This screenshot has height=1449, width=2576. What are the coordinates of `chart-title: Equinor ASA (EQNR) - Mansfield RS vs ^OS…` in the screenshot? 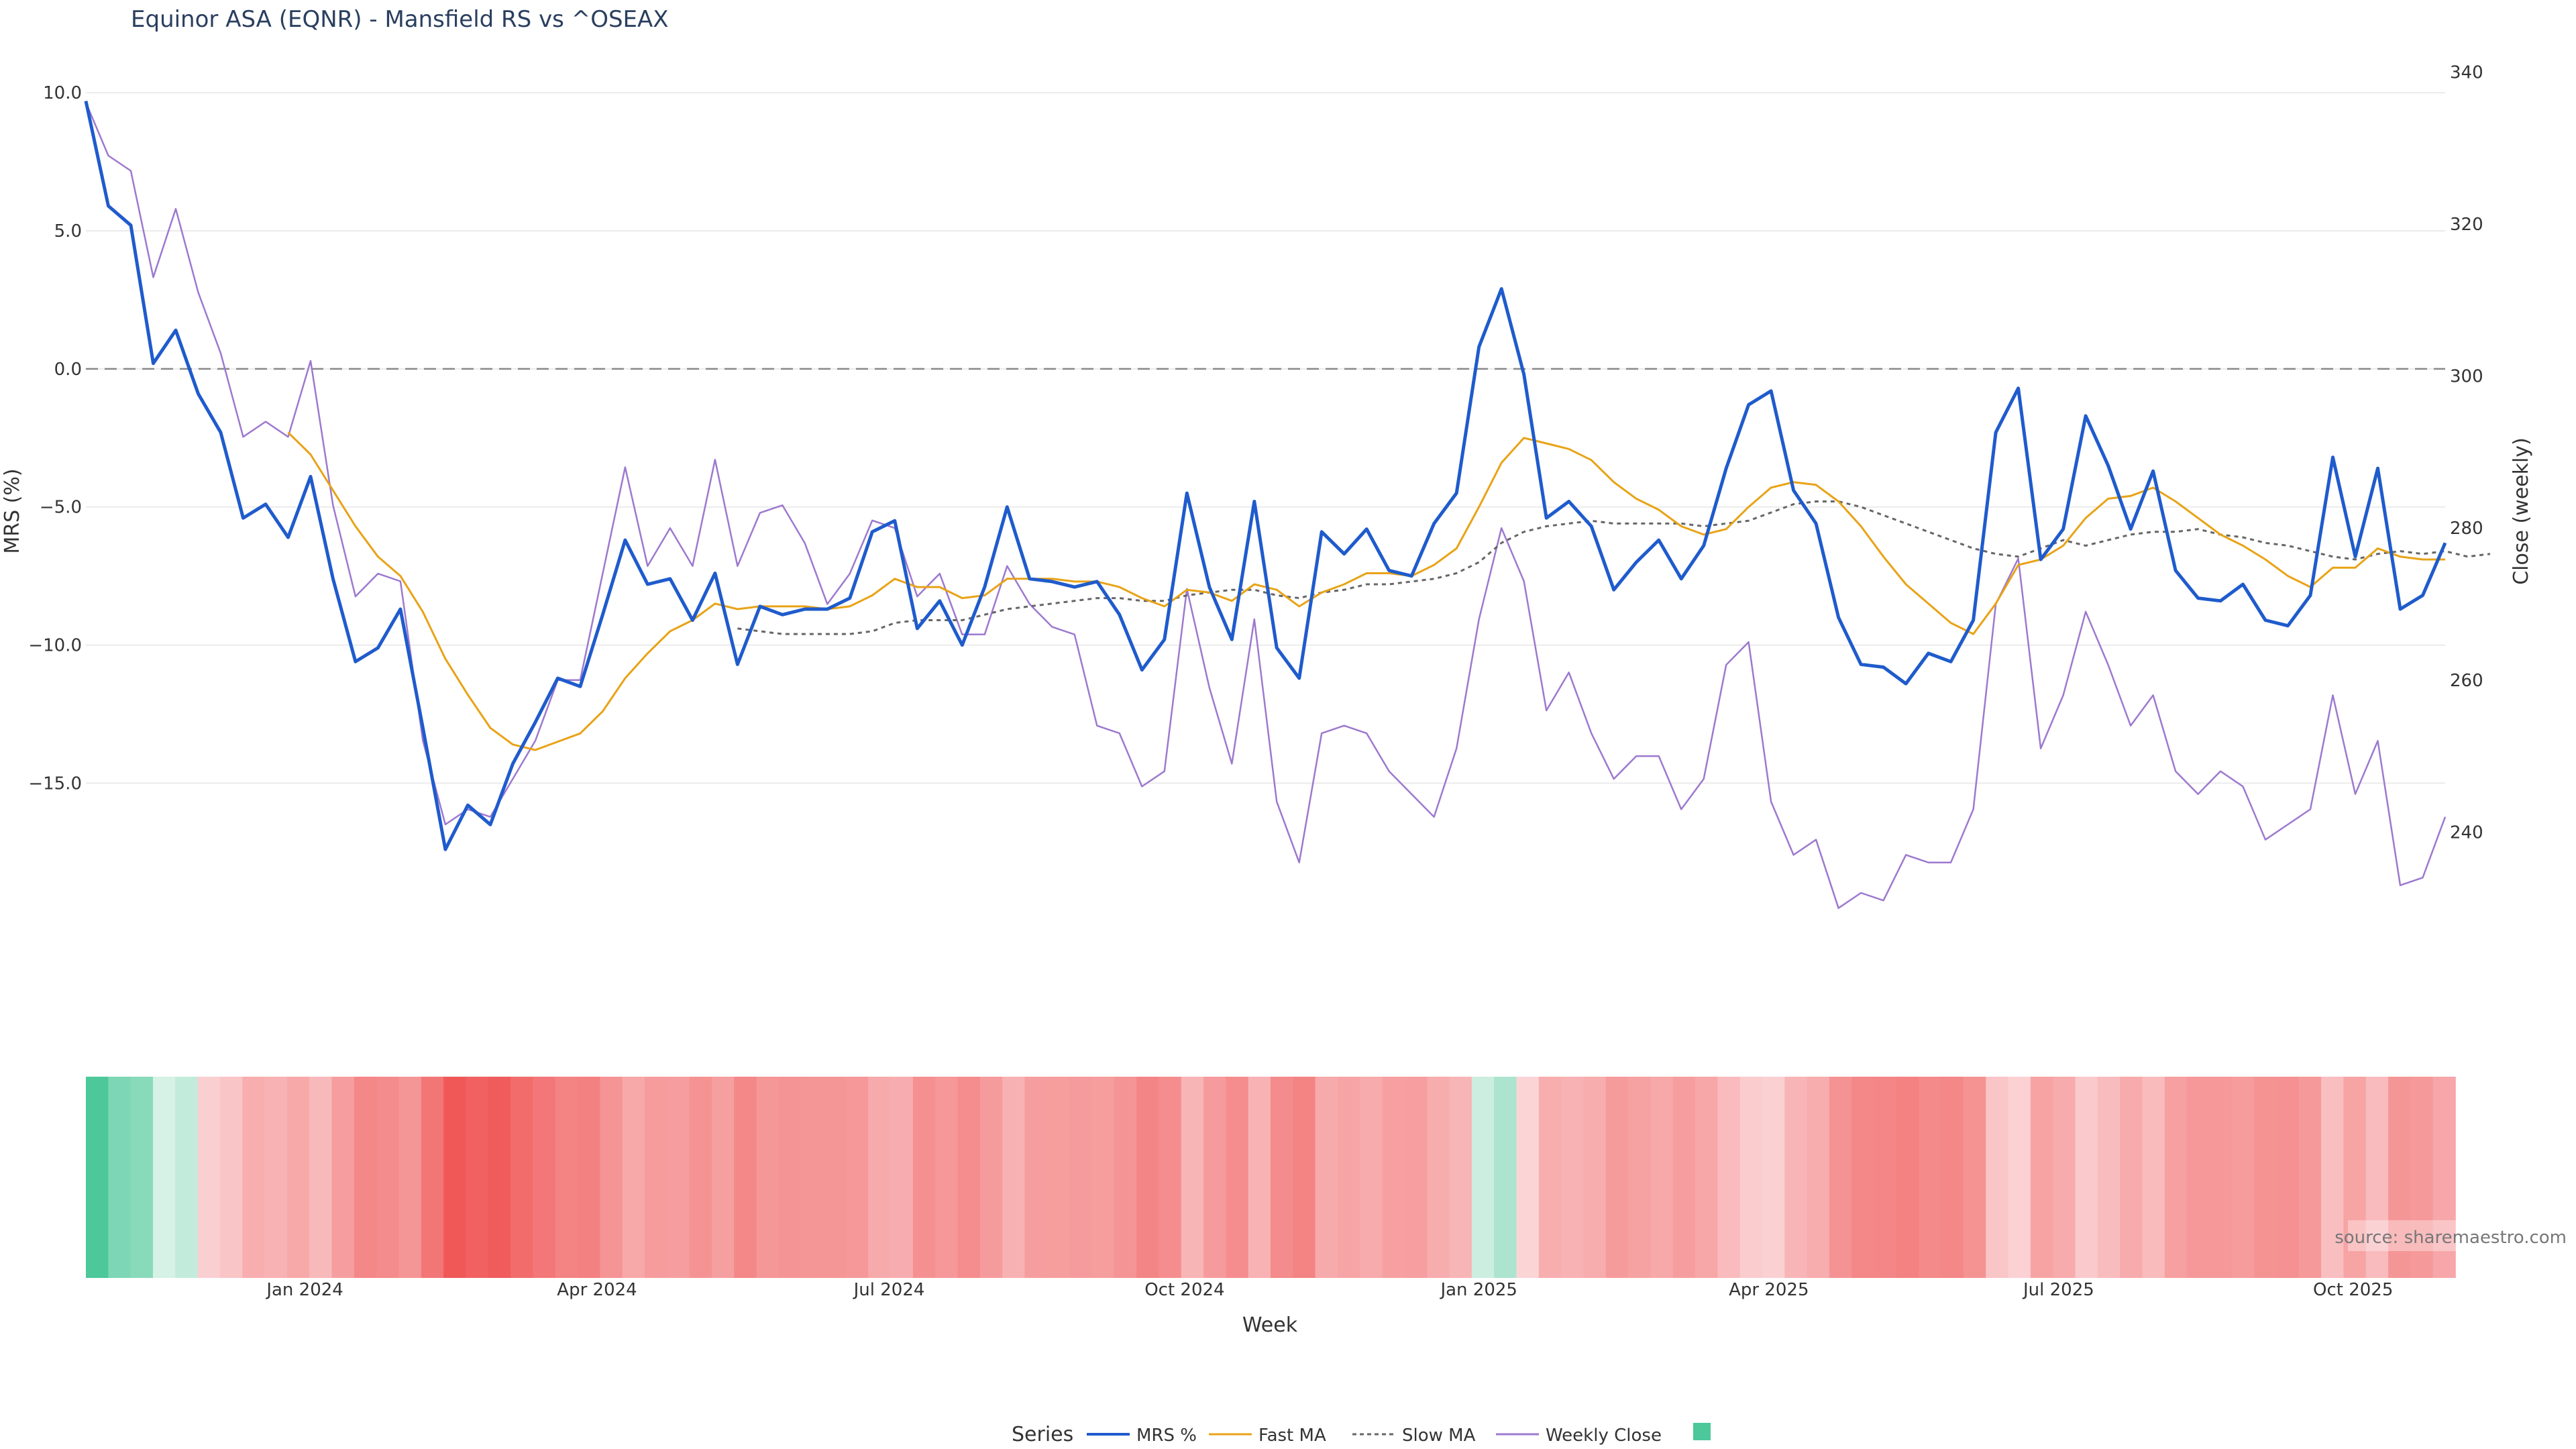 It's located at (400, 19).